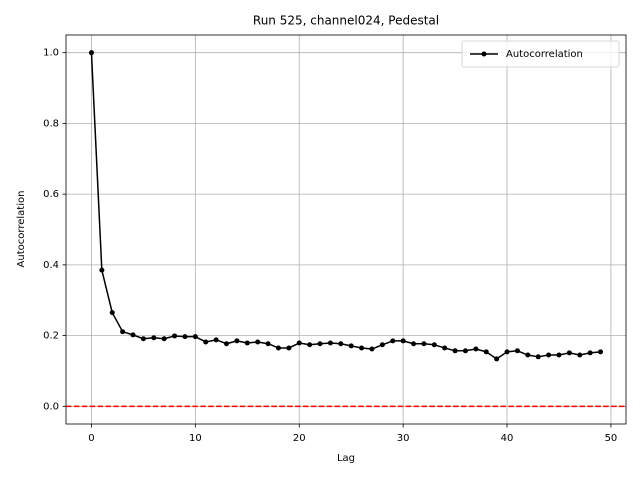 Image resolution: width=640 pixels, height=484 pixels. I want to click on x-tick-label: 30, so click(403, 438).